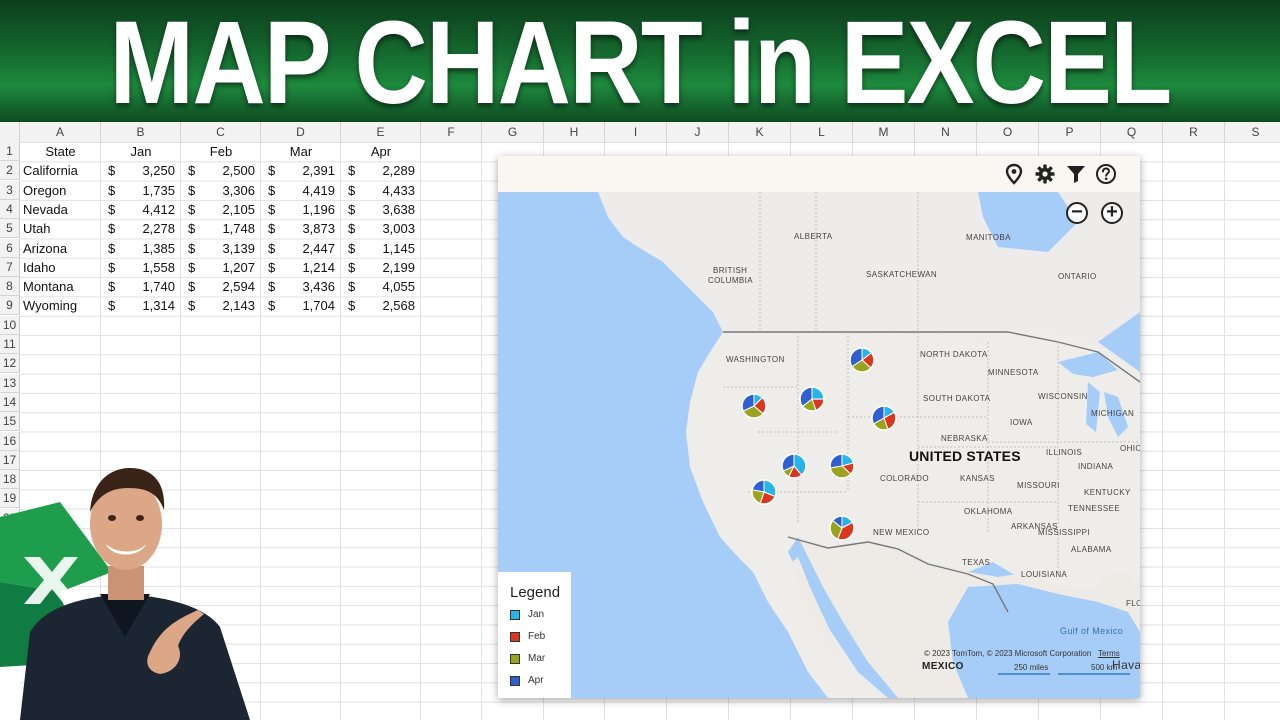 This screenshot has width=1280, height=720. I want to click on value-cell: 2,447, so click(318, 248).